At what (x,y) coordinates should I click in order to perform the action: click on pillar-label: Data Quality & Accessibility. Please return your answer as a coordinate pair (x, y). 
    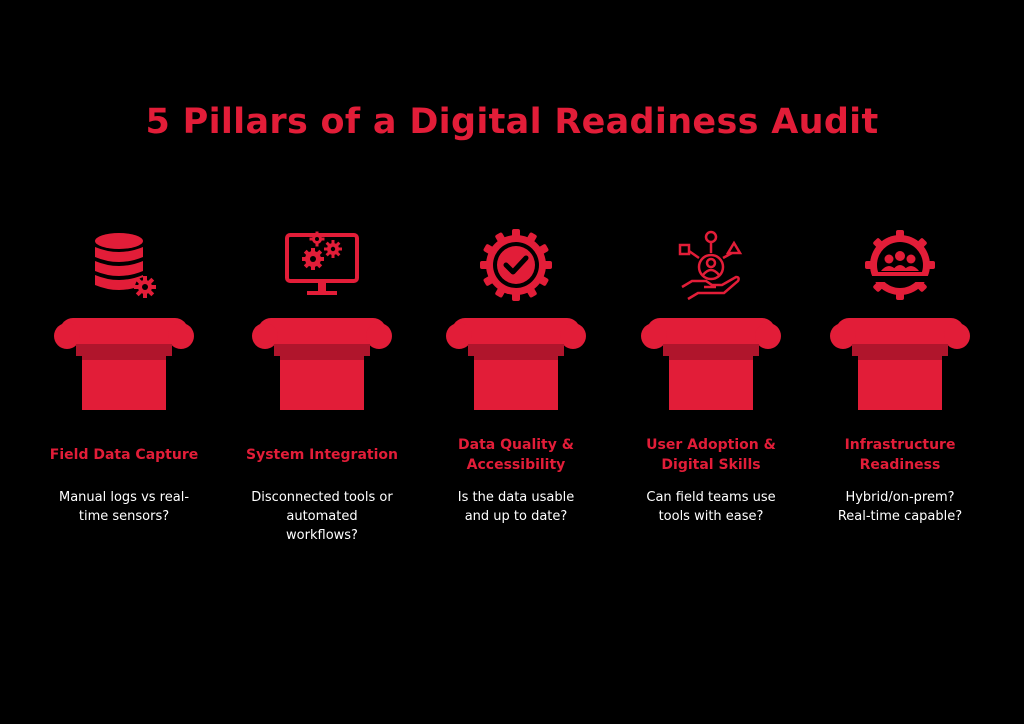
    Looking at the image, I should click on (516, 455).